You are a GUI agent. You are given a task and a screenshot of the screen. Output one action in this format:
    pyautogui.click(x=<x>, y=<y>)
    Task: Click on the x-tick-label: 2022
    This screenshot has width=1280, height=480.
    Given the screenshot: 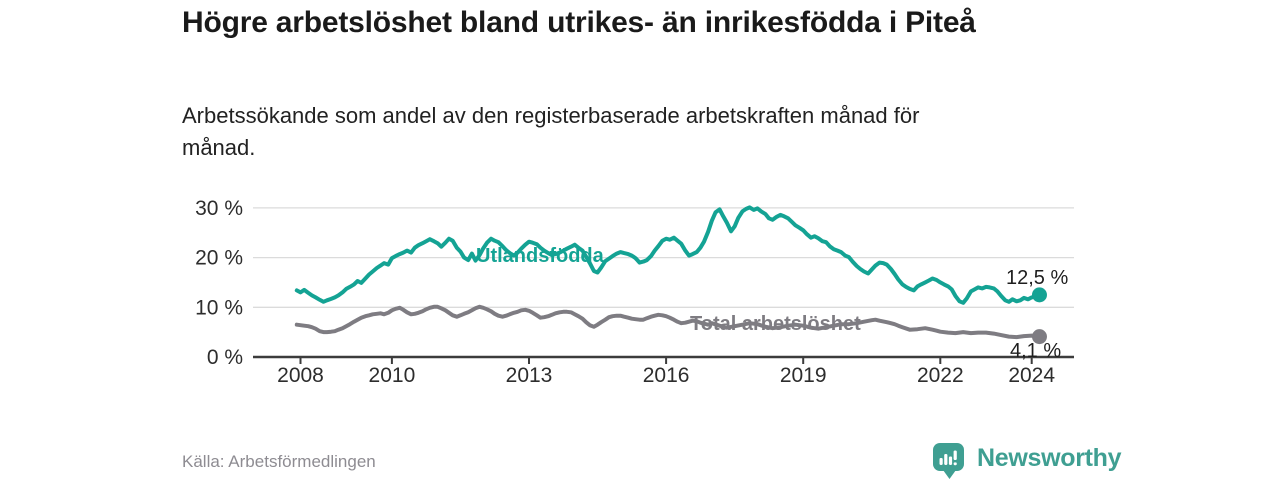 What is the action you would take?
    pyautogui.click(x=940, y=375)
    